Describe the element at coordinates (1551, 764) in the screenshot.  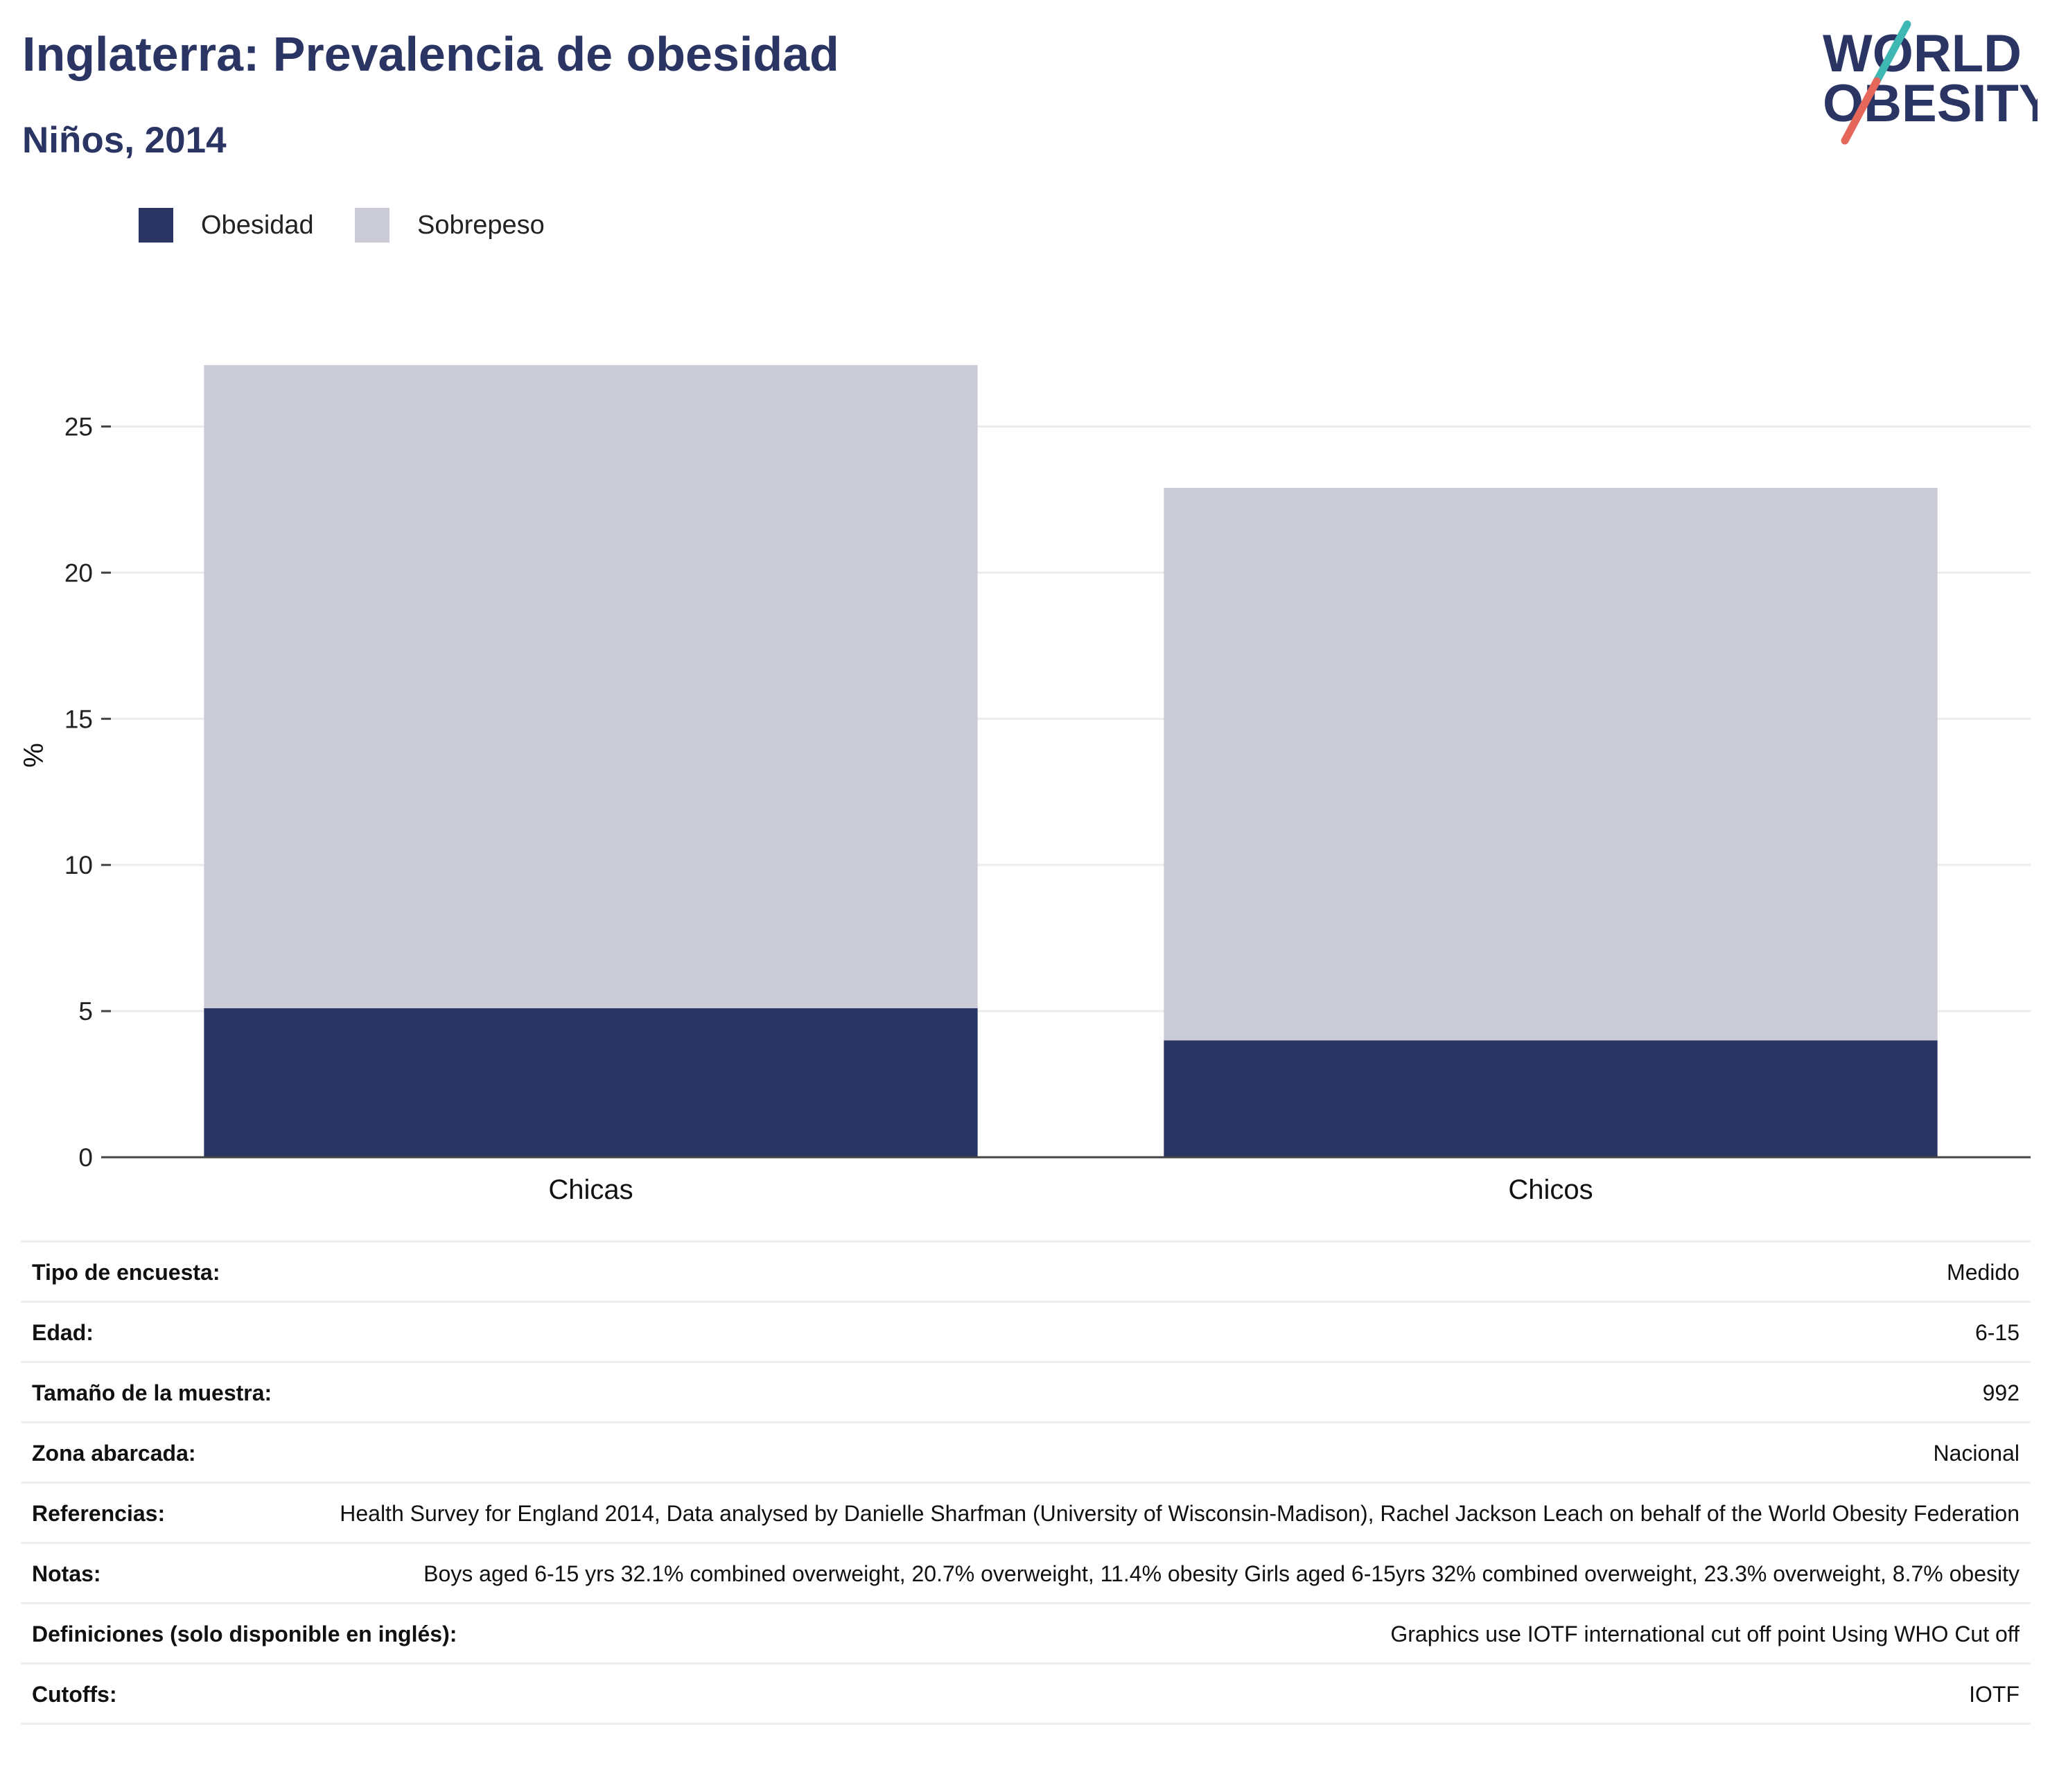
I see `bar-chicos-sobrepeso` at that location.